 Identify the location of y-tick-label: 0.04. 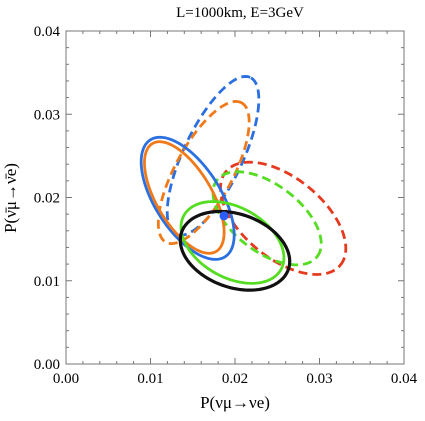
(47, 32).